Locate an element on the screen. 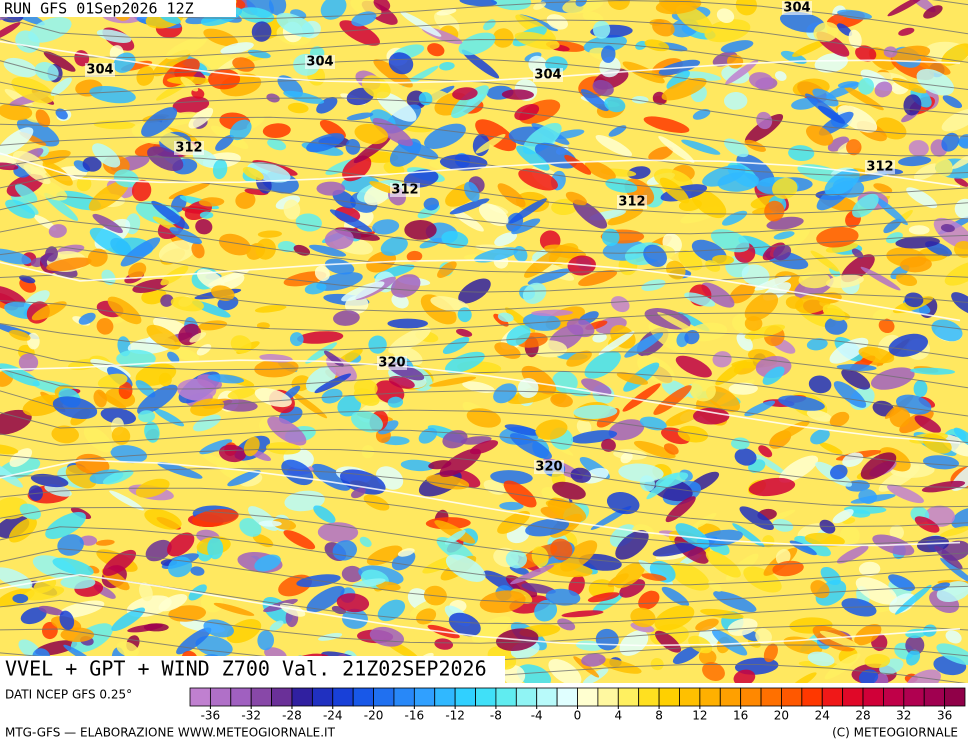  run-label: RUN GFS 01Sep2026 12Z is located at coordinates (99, 9).